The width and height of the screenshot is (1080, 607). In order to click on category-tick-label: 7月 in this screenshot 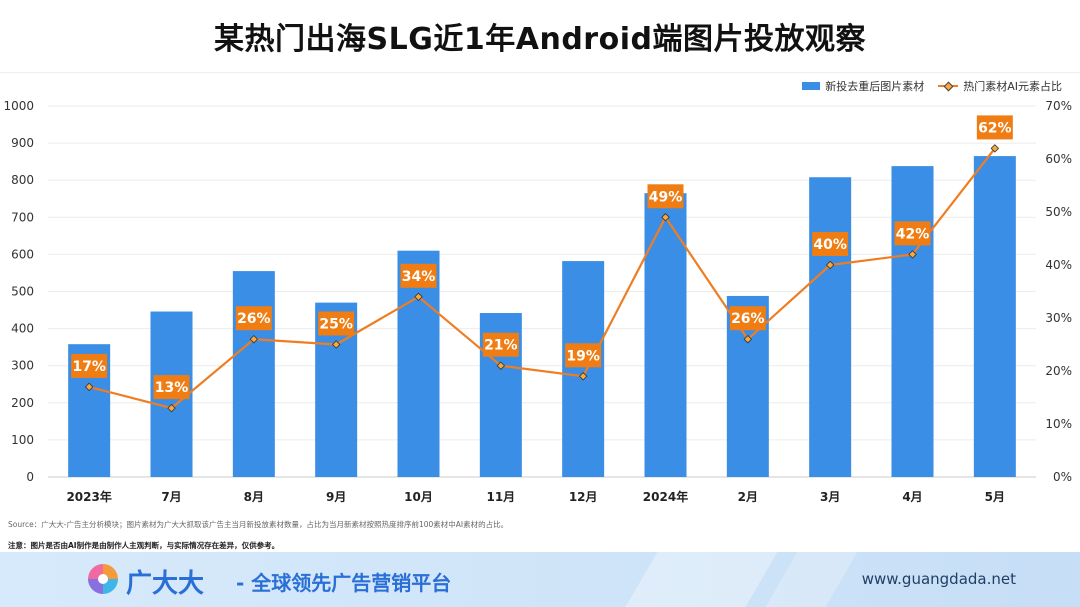, I will do `click(171, 497)`.